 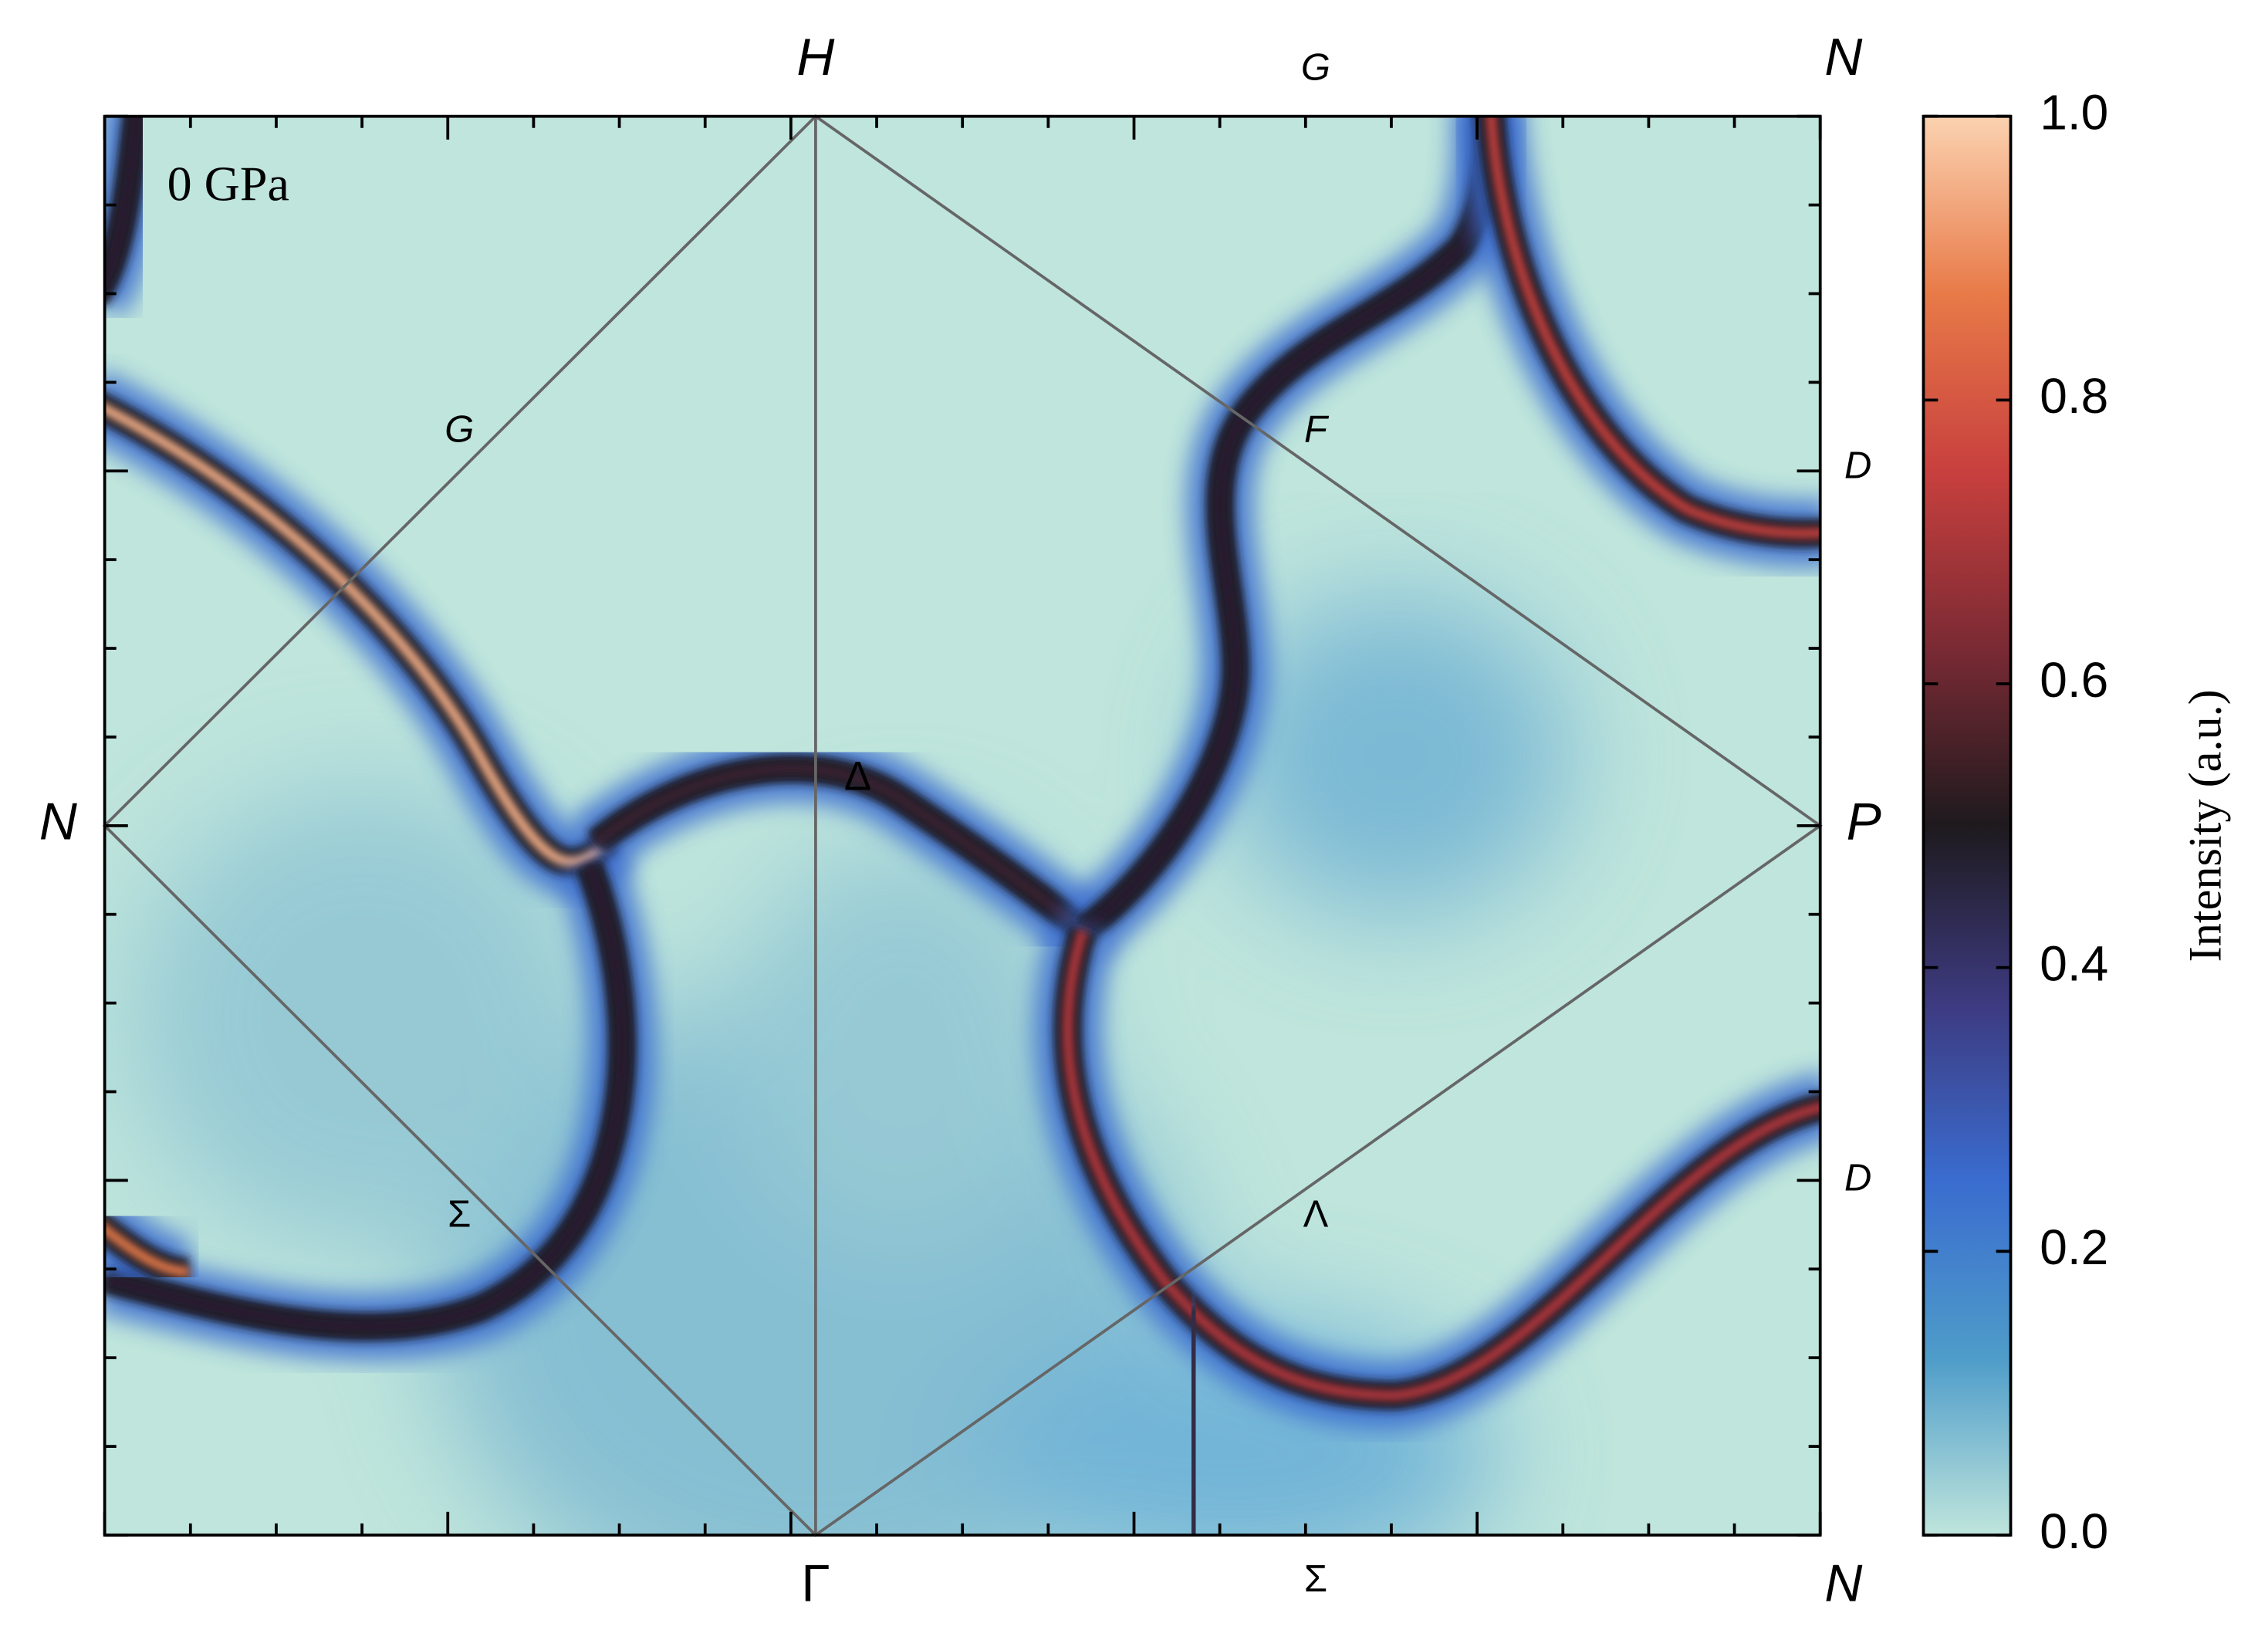 What do you see at coordinates (816, 1584) in the screenshot?
I see `symmetry-point-label: Γ` at bounding box center [816, 1584].